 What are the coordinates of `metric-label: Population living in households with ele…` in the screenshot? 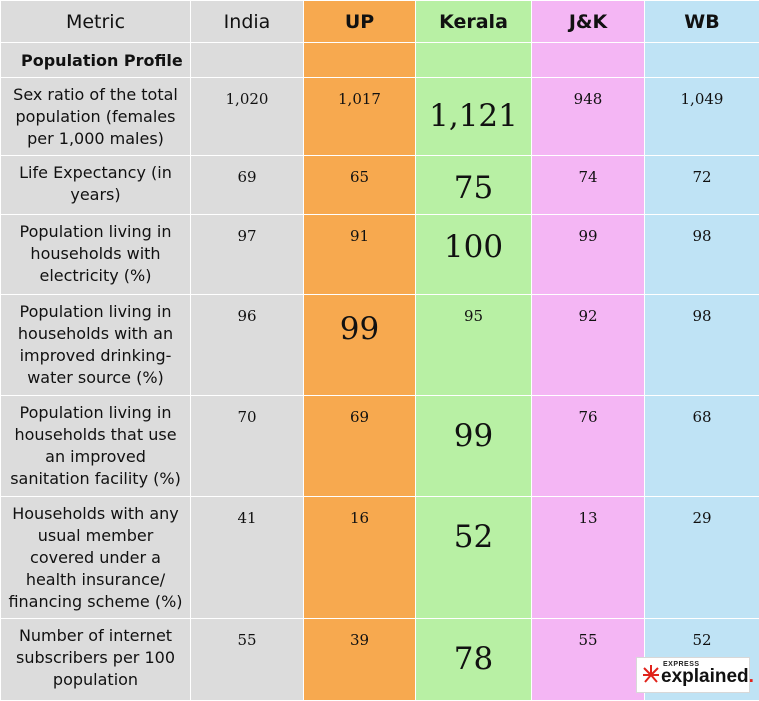 It's located at (96, 255).